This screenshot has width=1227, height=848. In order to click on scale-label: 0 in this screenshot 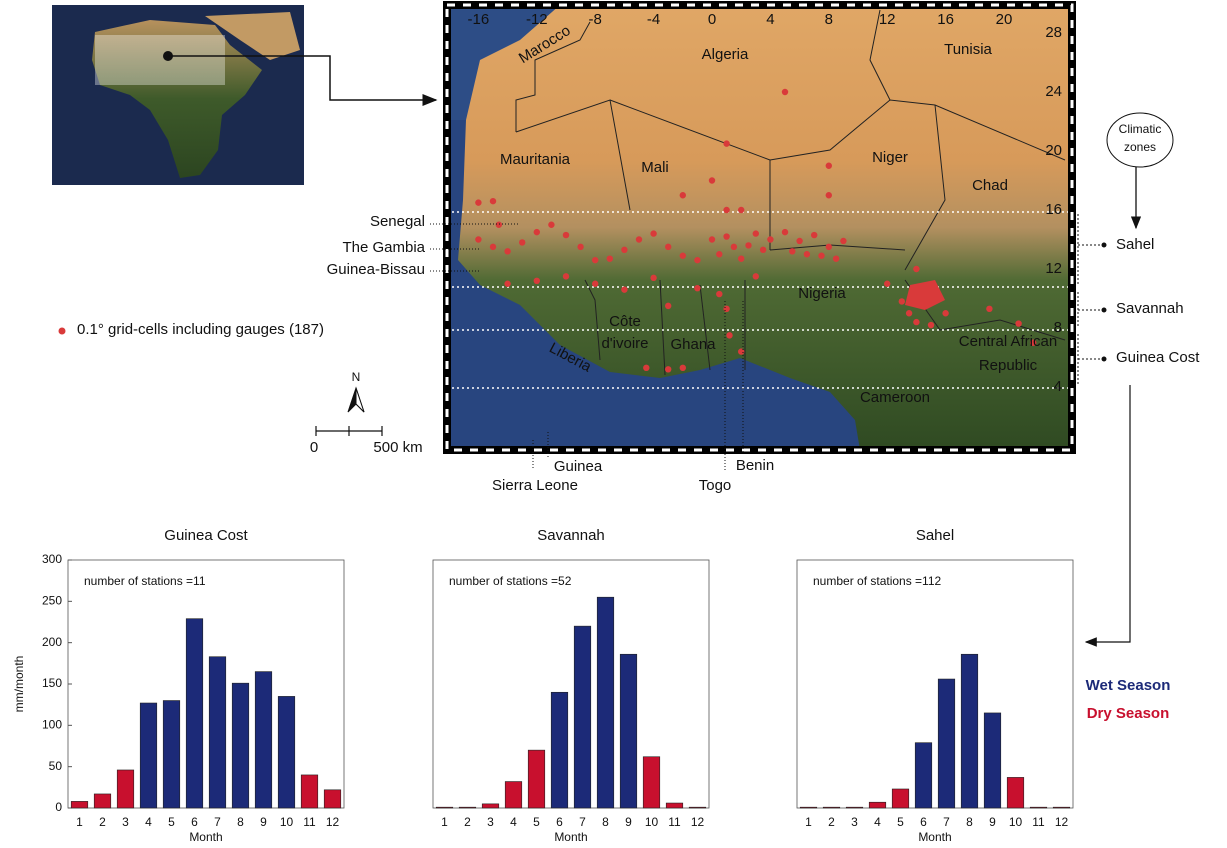, I will do `click(314, 447)`.